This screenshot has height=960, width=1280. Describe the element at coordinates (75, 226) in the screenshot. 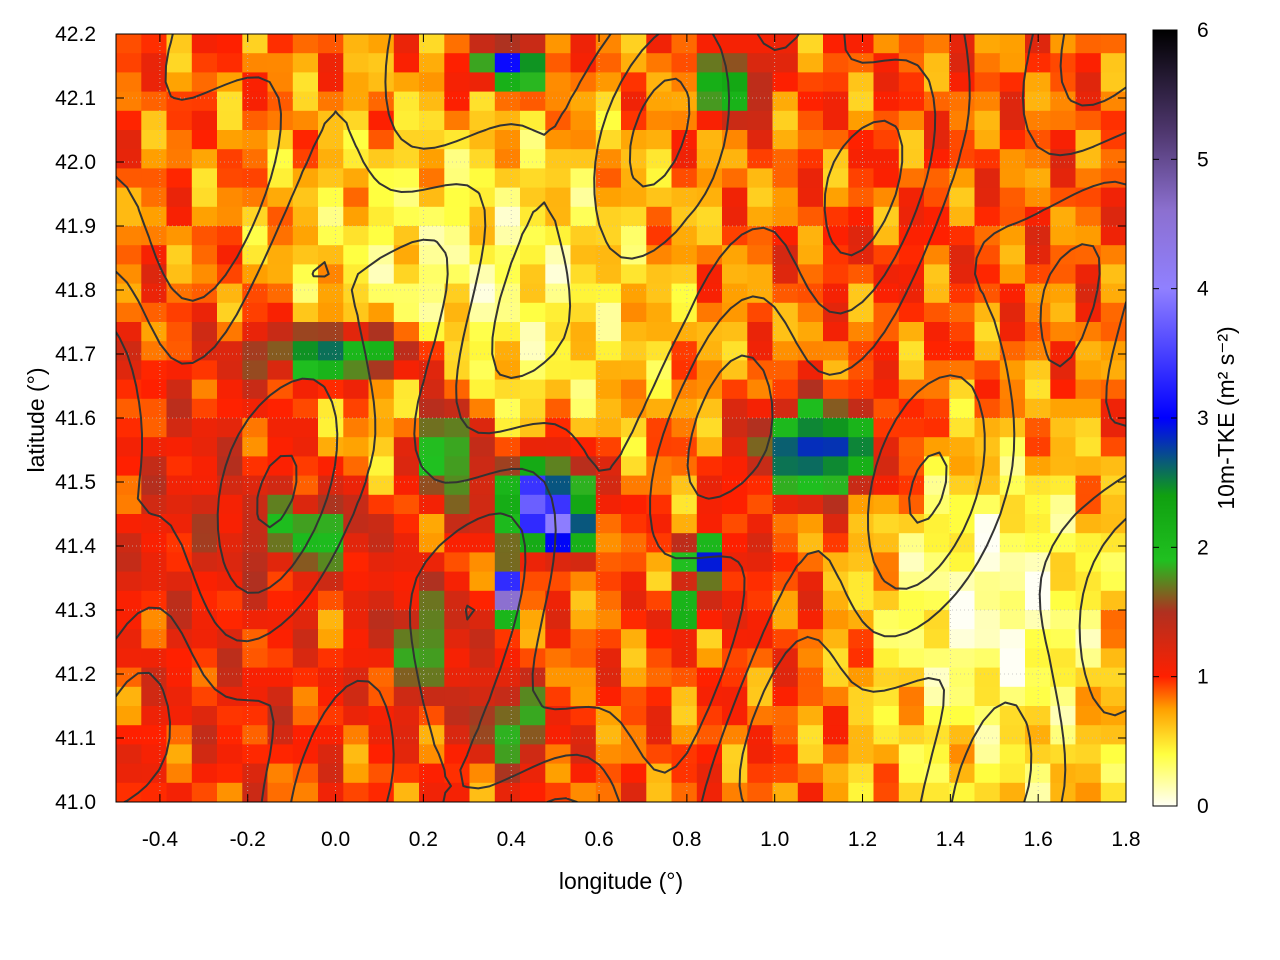

I see `y-tick-label: 41.9` at that location.